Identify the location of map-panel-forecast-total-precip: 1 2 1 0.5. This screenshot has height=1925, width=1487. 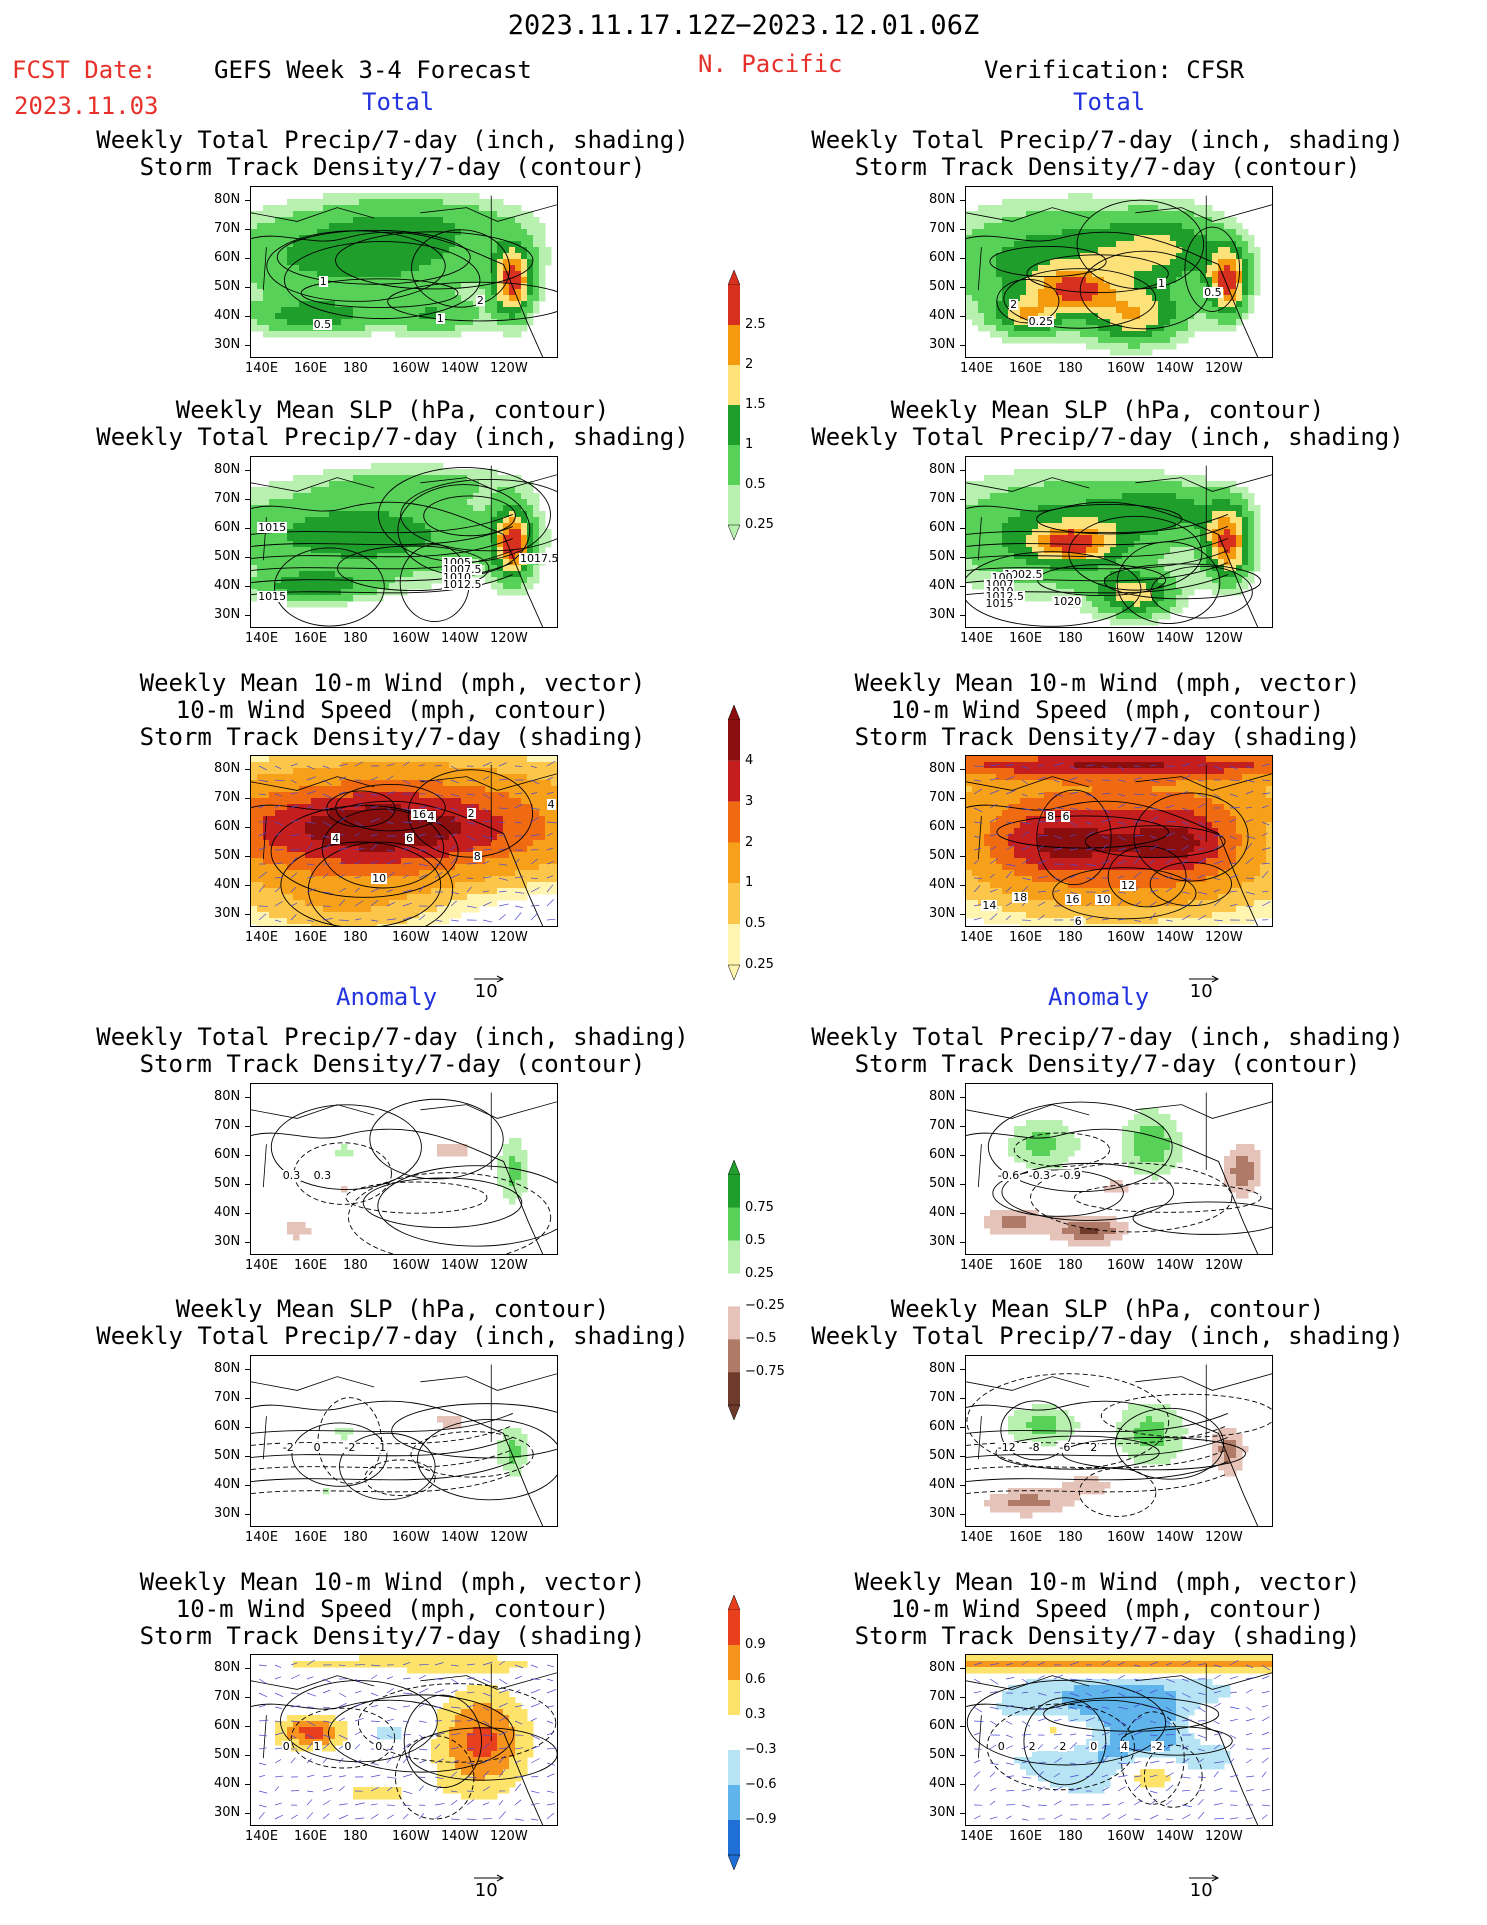
(404, 272).